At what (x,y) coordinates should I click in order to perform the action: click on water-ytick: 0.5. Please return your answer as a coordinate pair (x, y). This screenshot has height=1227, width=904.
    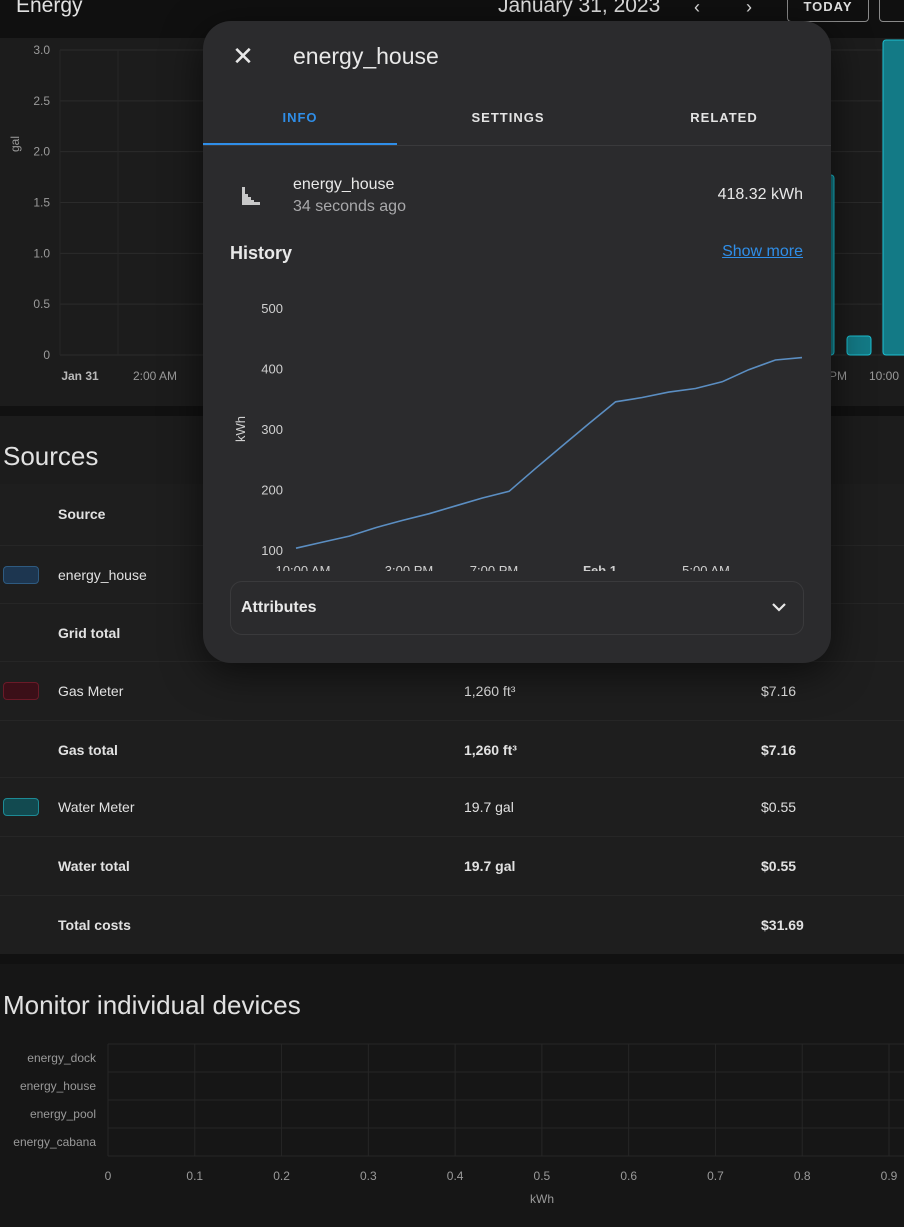
    Looking at the image, I should click on (41, 304).